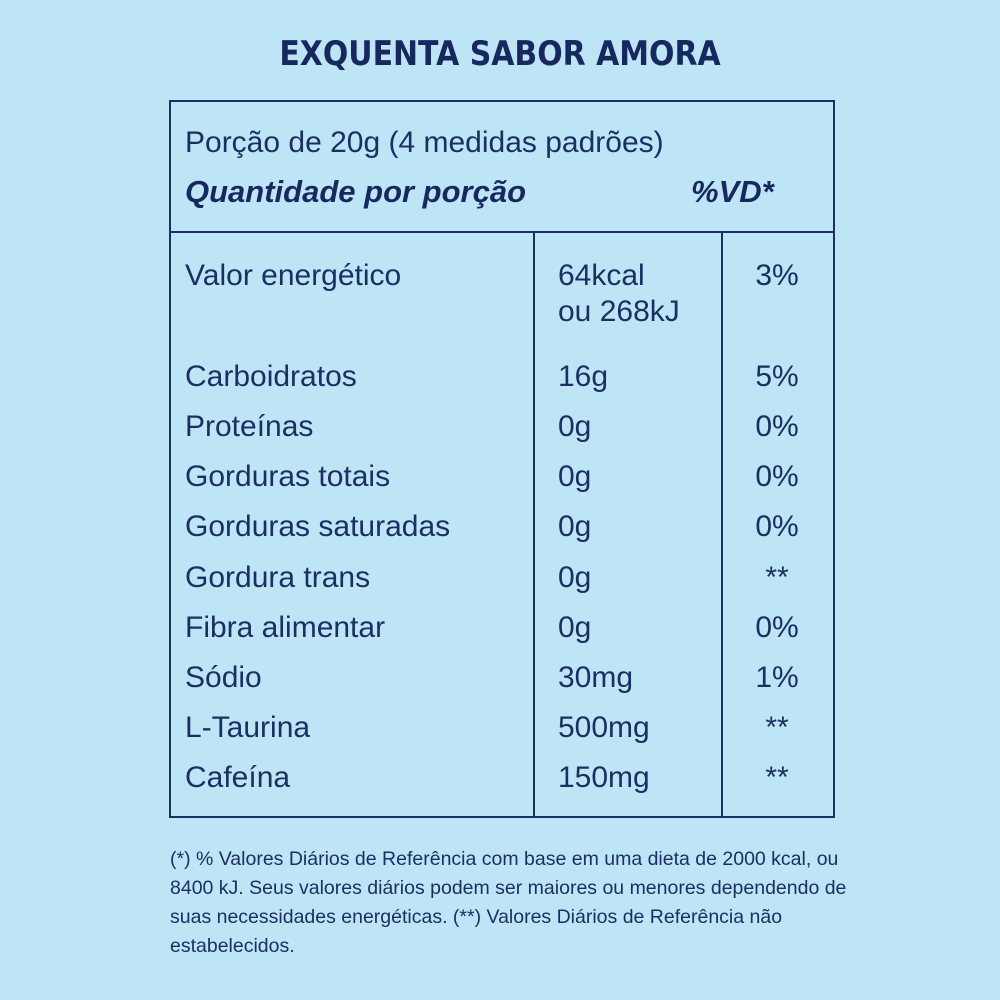 This screenshot has width=1000, height=1000. What do you see at coordinates (722, 525) in the screenshot?
I see `column-divider-dv` at bounding box center [722, 525].